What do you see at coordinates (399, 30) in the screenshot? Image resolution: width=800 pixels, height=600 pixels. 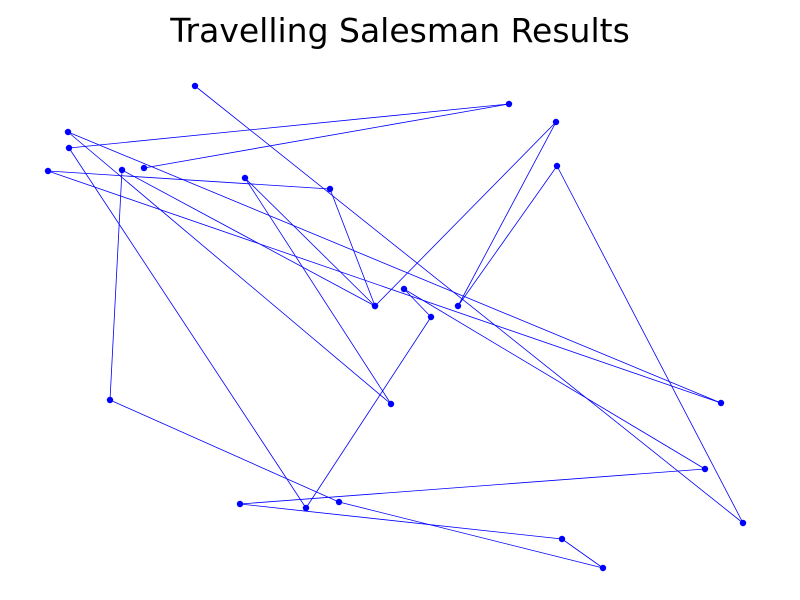 I see `chart-title: Travelling Salesman Results` at bounding box center [399, 30].